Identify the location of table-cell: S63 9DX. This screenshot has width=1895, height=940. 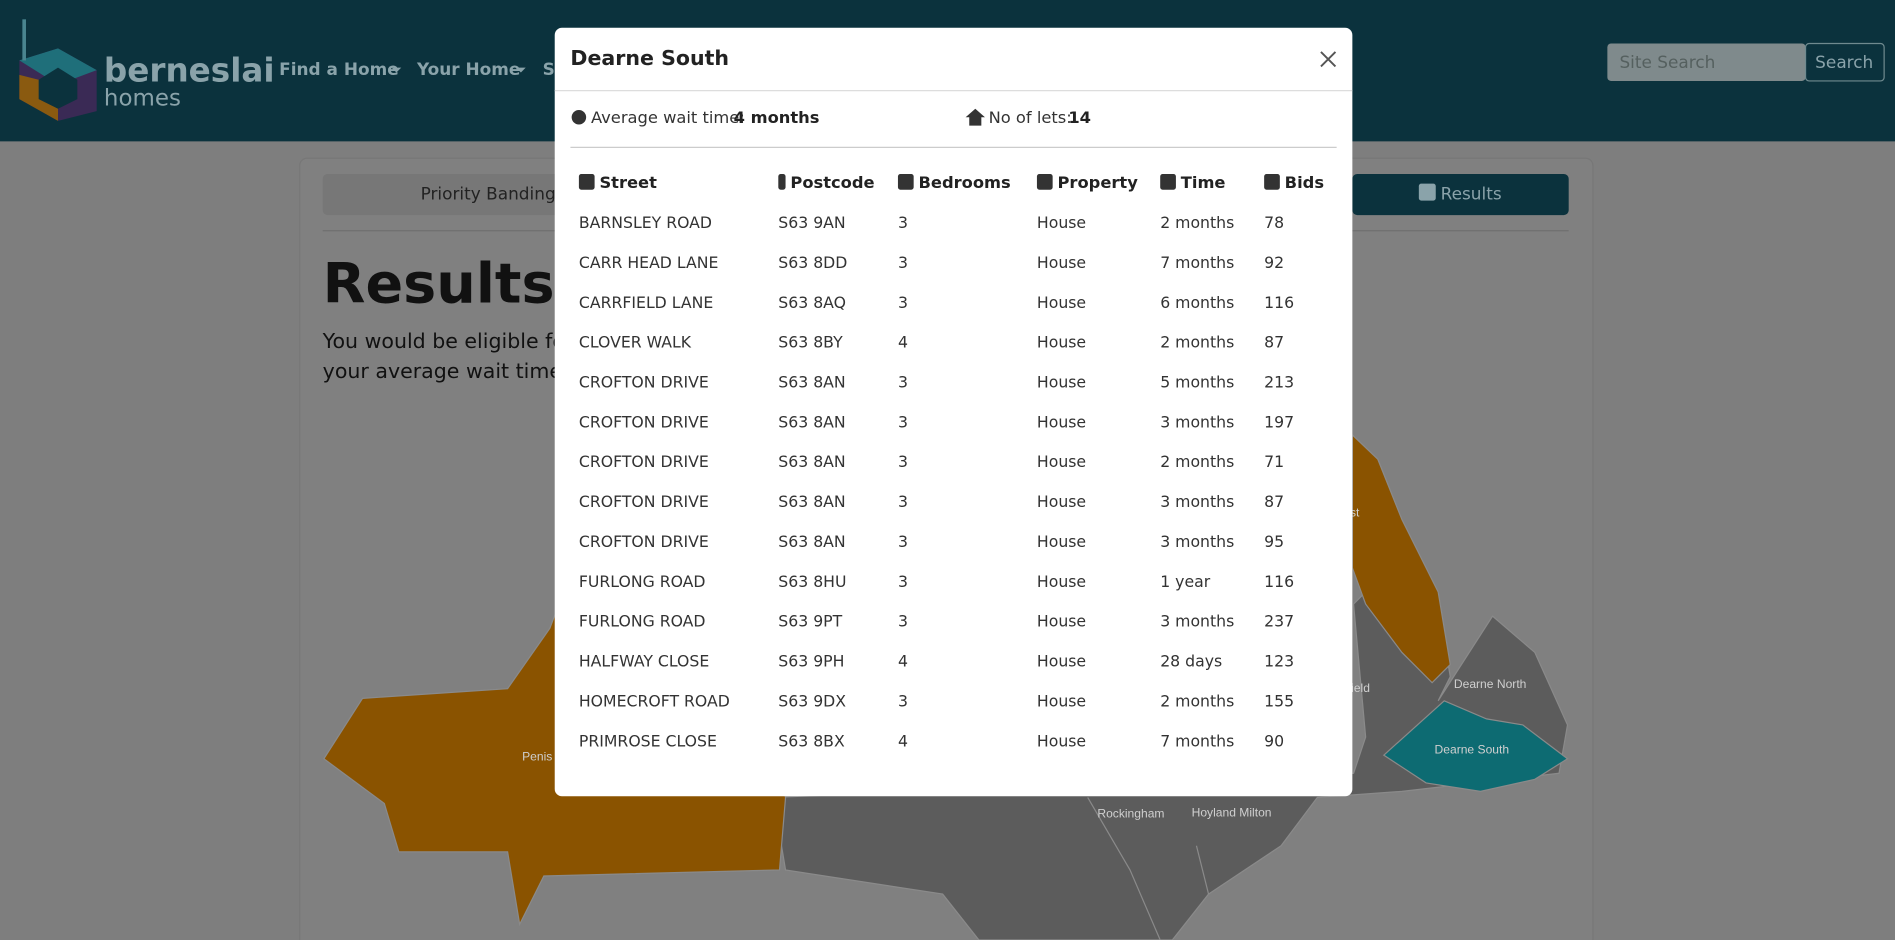
(812, 700).